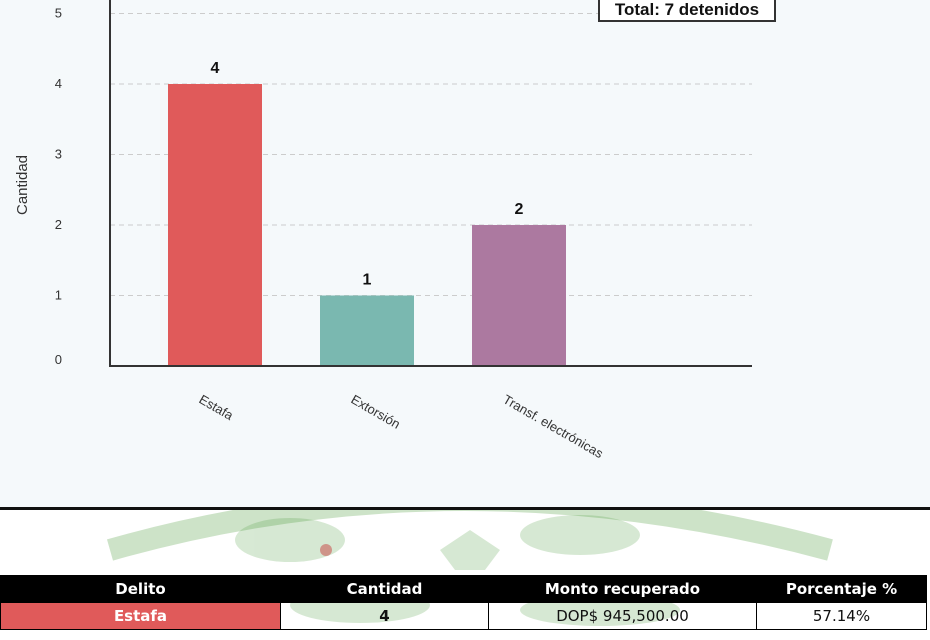  I want to click on table-row: Estafa 4 DOP$ 945,500.00 57.14%, so click(463, 616).